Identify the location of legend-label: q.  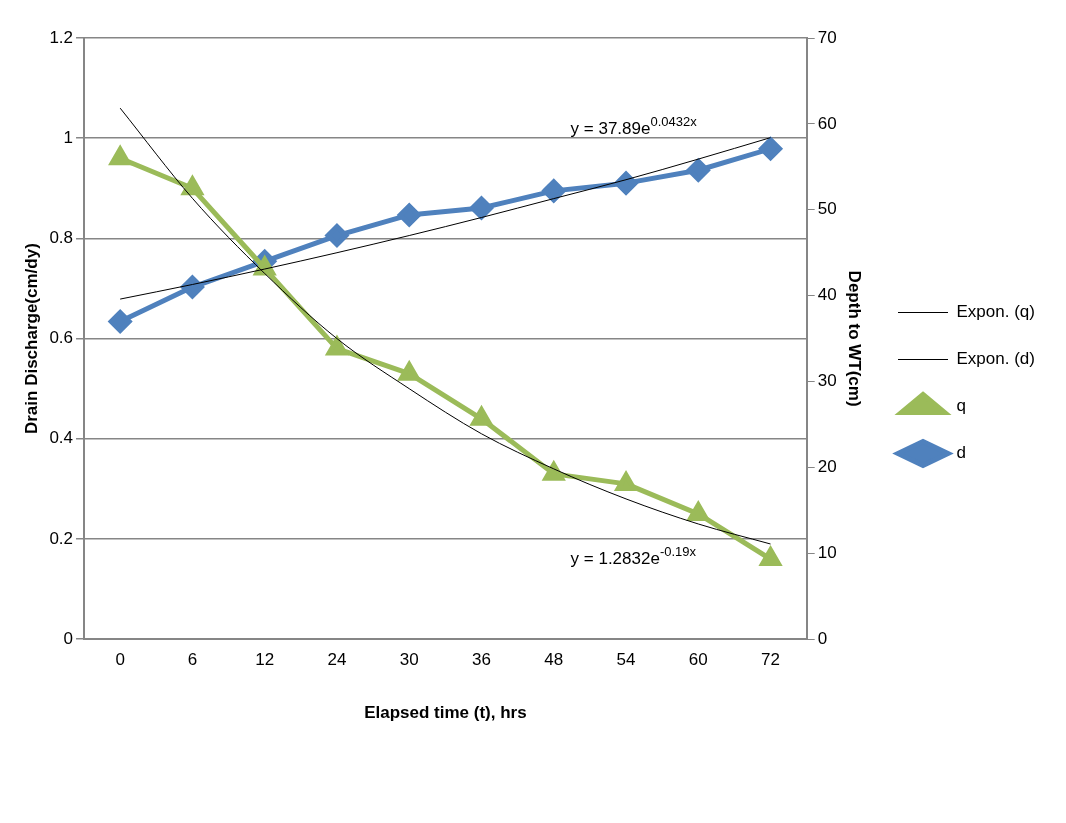
(961, 406).